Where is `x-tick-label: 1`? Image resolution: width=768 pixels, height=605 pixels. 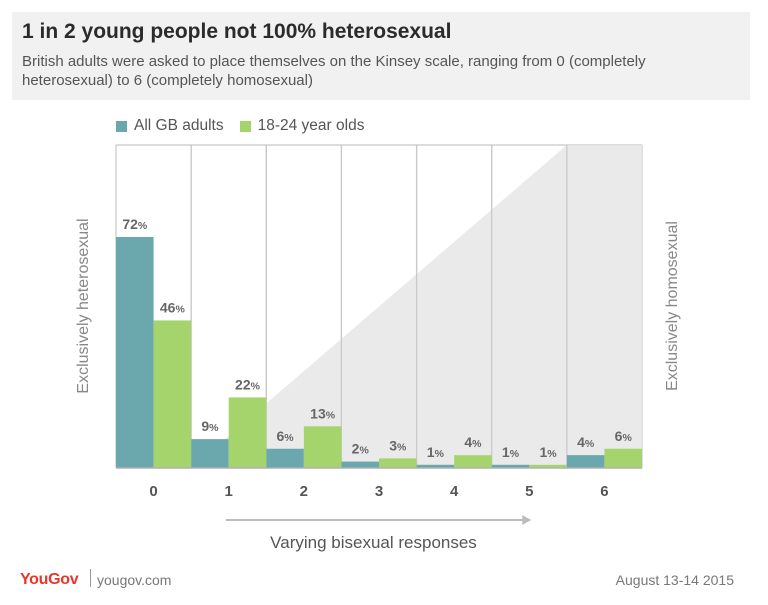
x-tick-label: 1 is located at coordinates (229, 491).